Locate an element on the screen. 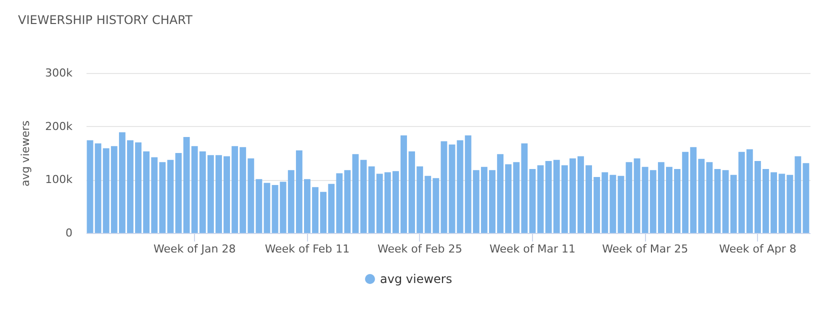  x-tick-label: Week of Feb 25 is located at coordinates (419, 249).